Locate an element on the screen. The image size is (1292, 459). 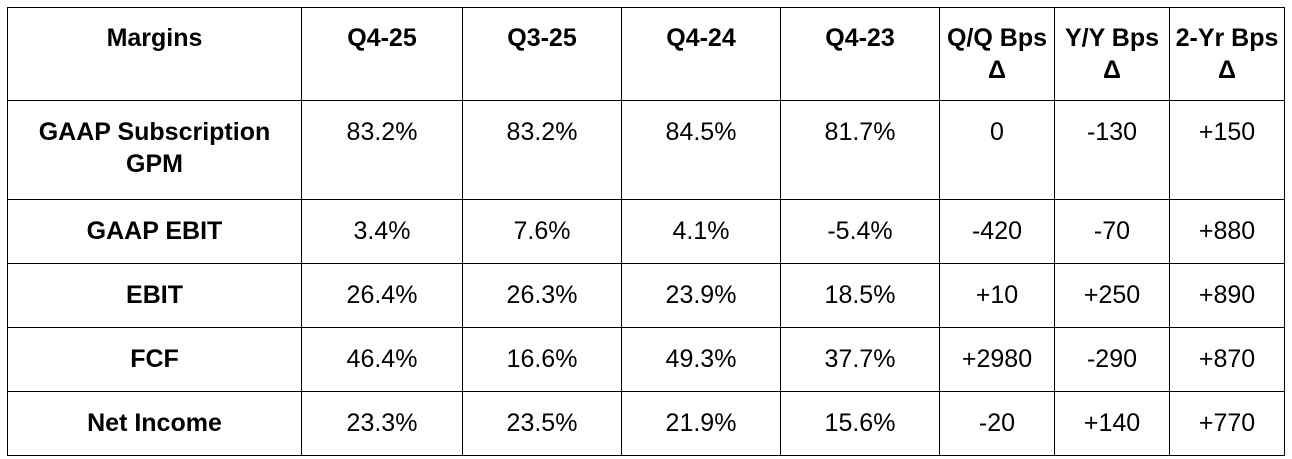
table-cell: 23.3% is located at coordinates (382, 423).